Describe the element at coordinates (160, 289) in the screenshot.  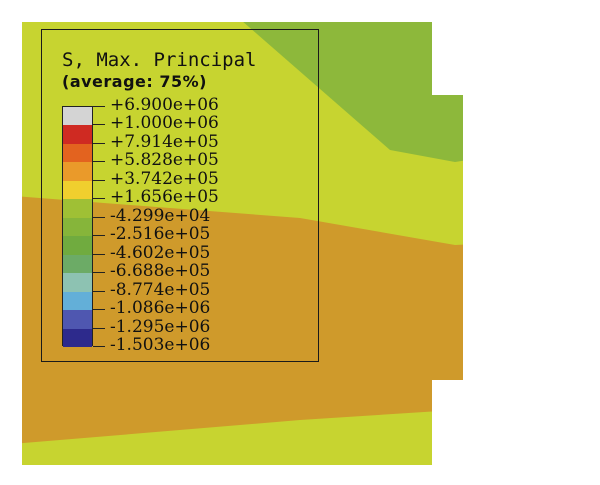
I see `legend-level-label: -8.774e+05` at that location.